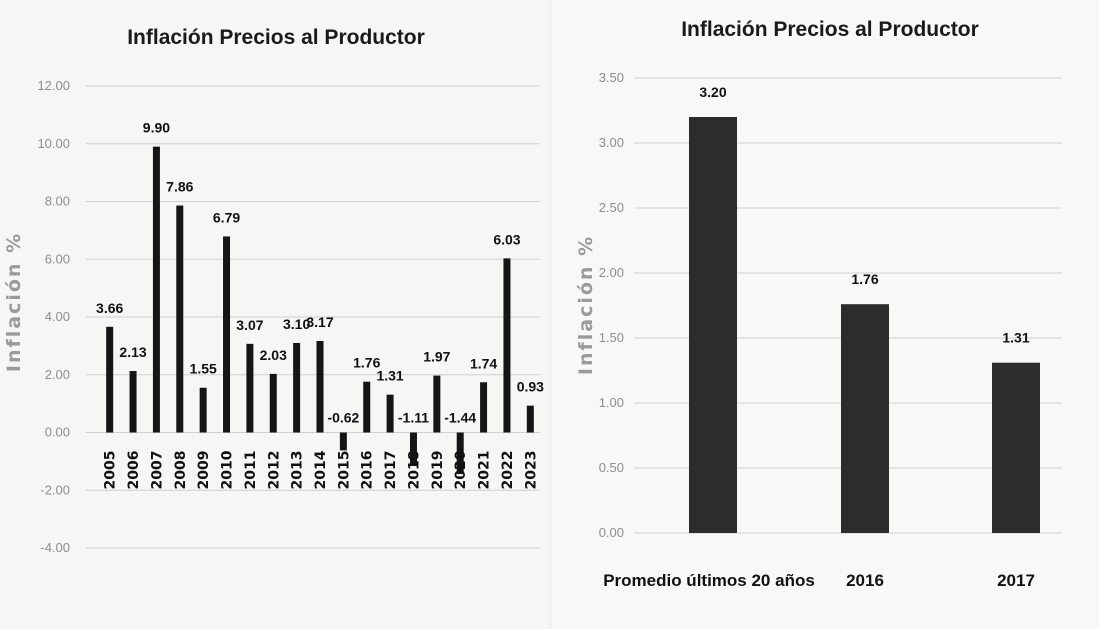  I want to click on right-category-label: 2016, so click(865, 580).